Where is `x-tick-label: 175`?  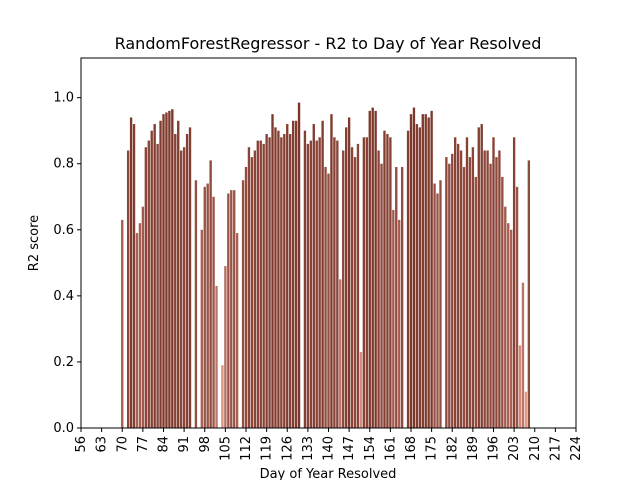
x-tick-label: 175 is located at coordinates (432, 448).